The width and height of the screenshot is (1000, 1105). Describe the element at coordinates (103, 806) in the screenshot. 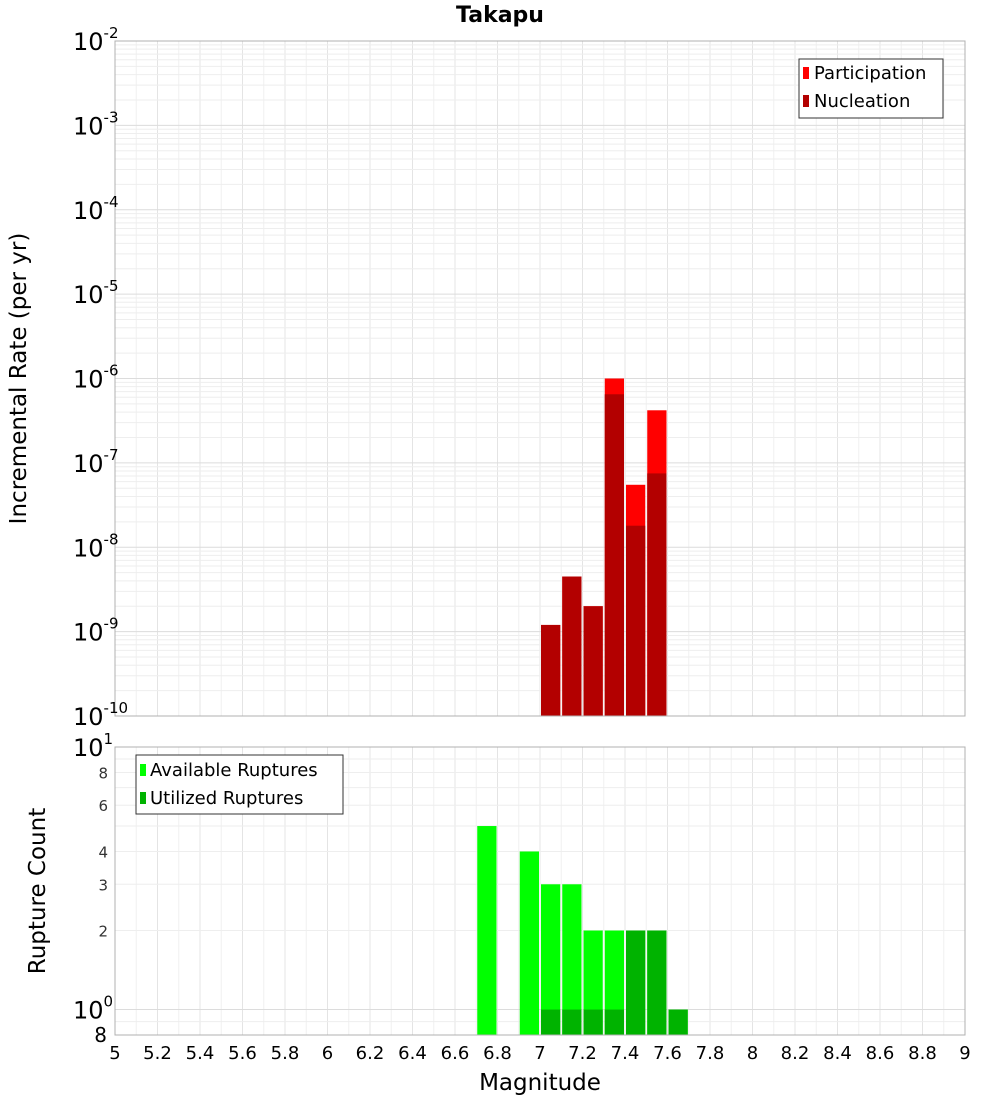

I see `y-minor-tick-label: 6` at that location.